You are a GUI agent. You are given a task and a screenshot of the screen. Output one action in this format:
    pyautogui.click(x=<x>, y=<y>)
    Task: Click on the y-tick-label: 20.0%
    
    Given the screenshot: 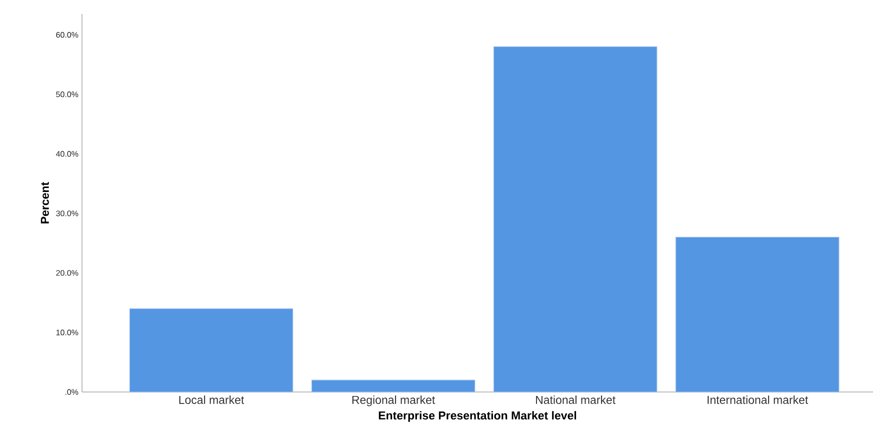 What is the action you would take?
    pyautogui.click(x=67, y=273)
    